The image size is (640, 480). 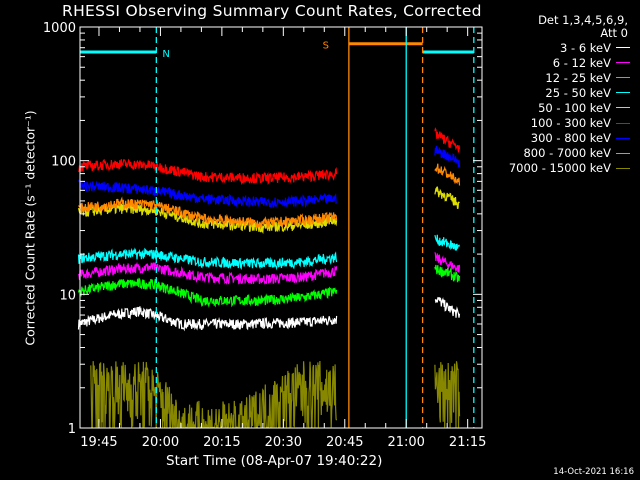 What do you see at coordinates (63, 162) in the screenshot?
I see `y-tick-label: 100` at bounding box center [63, 162].